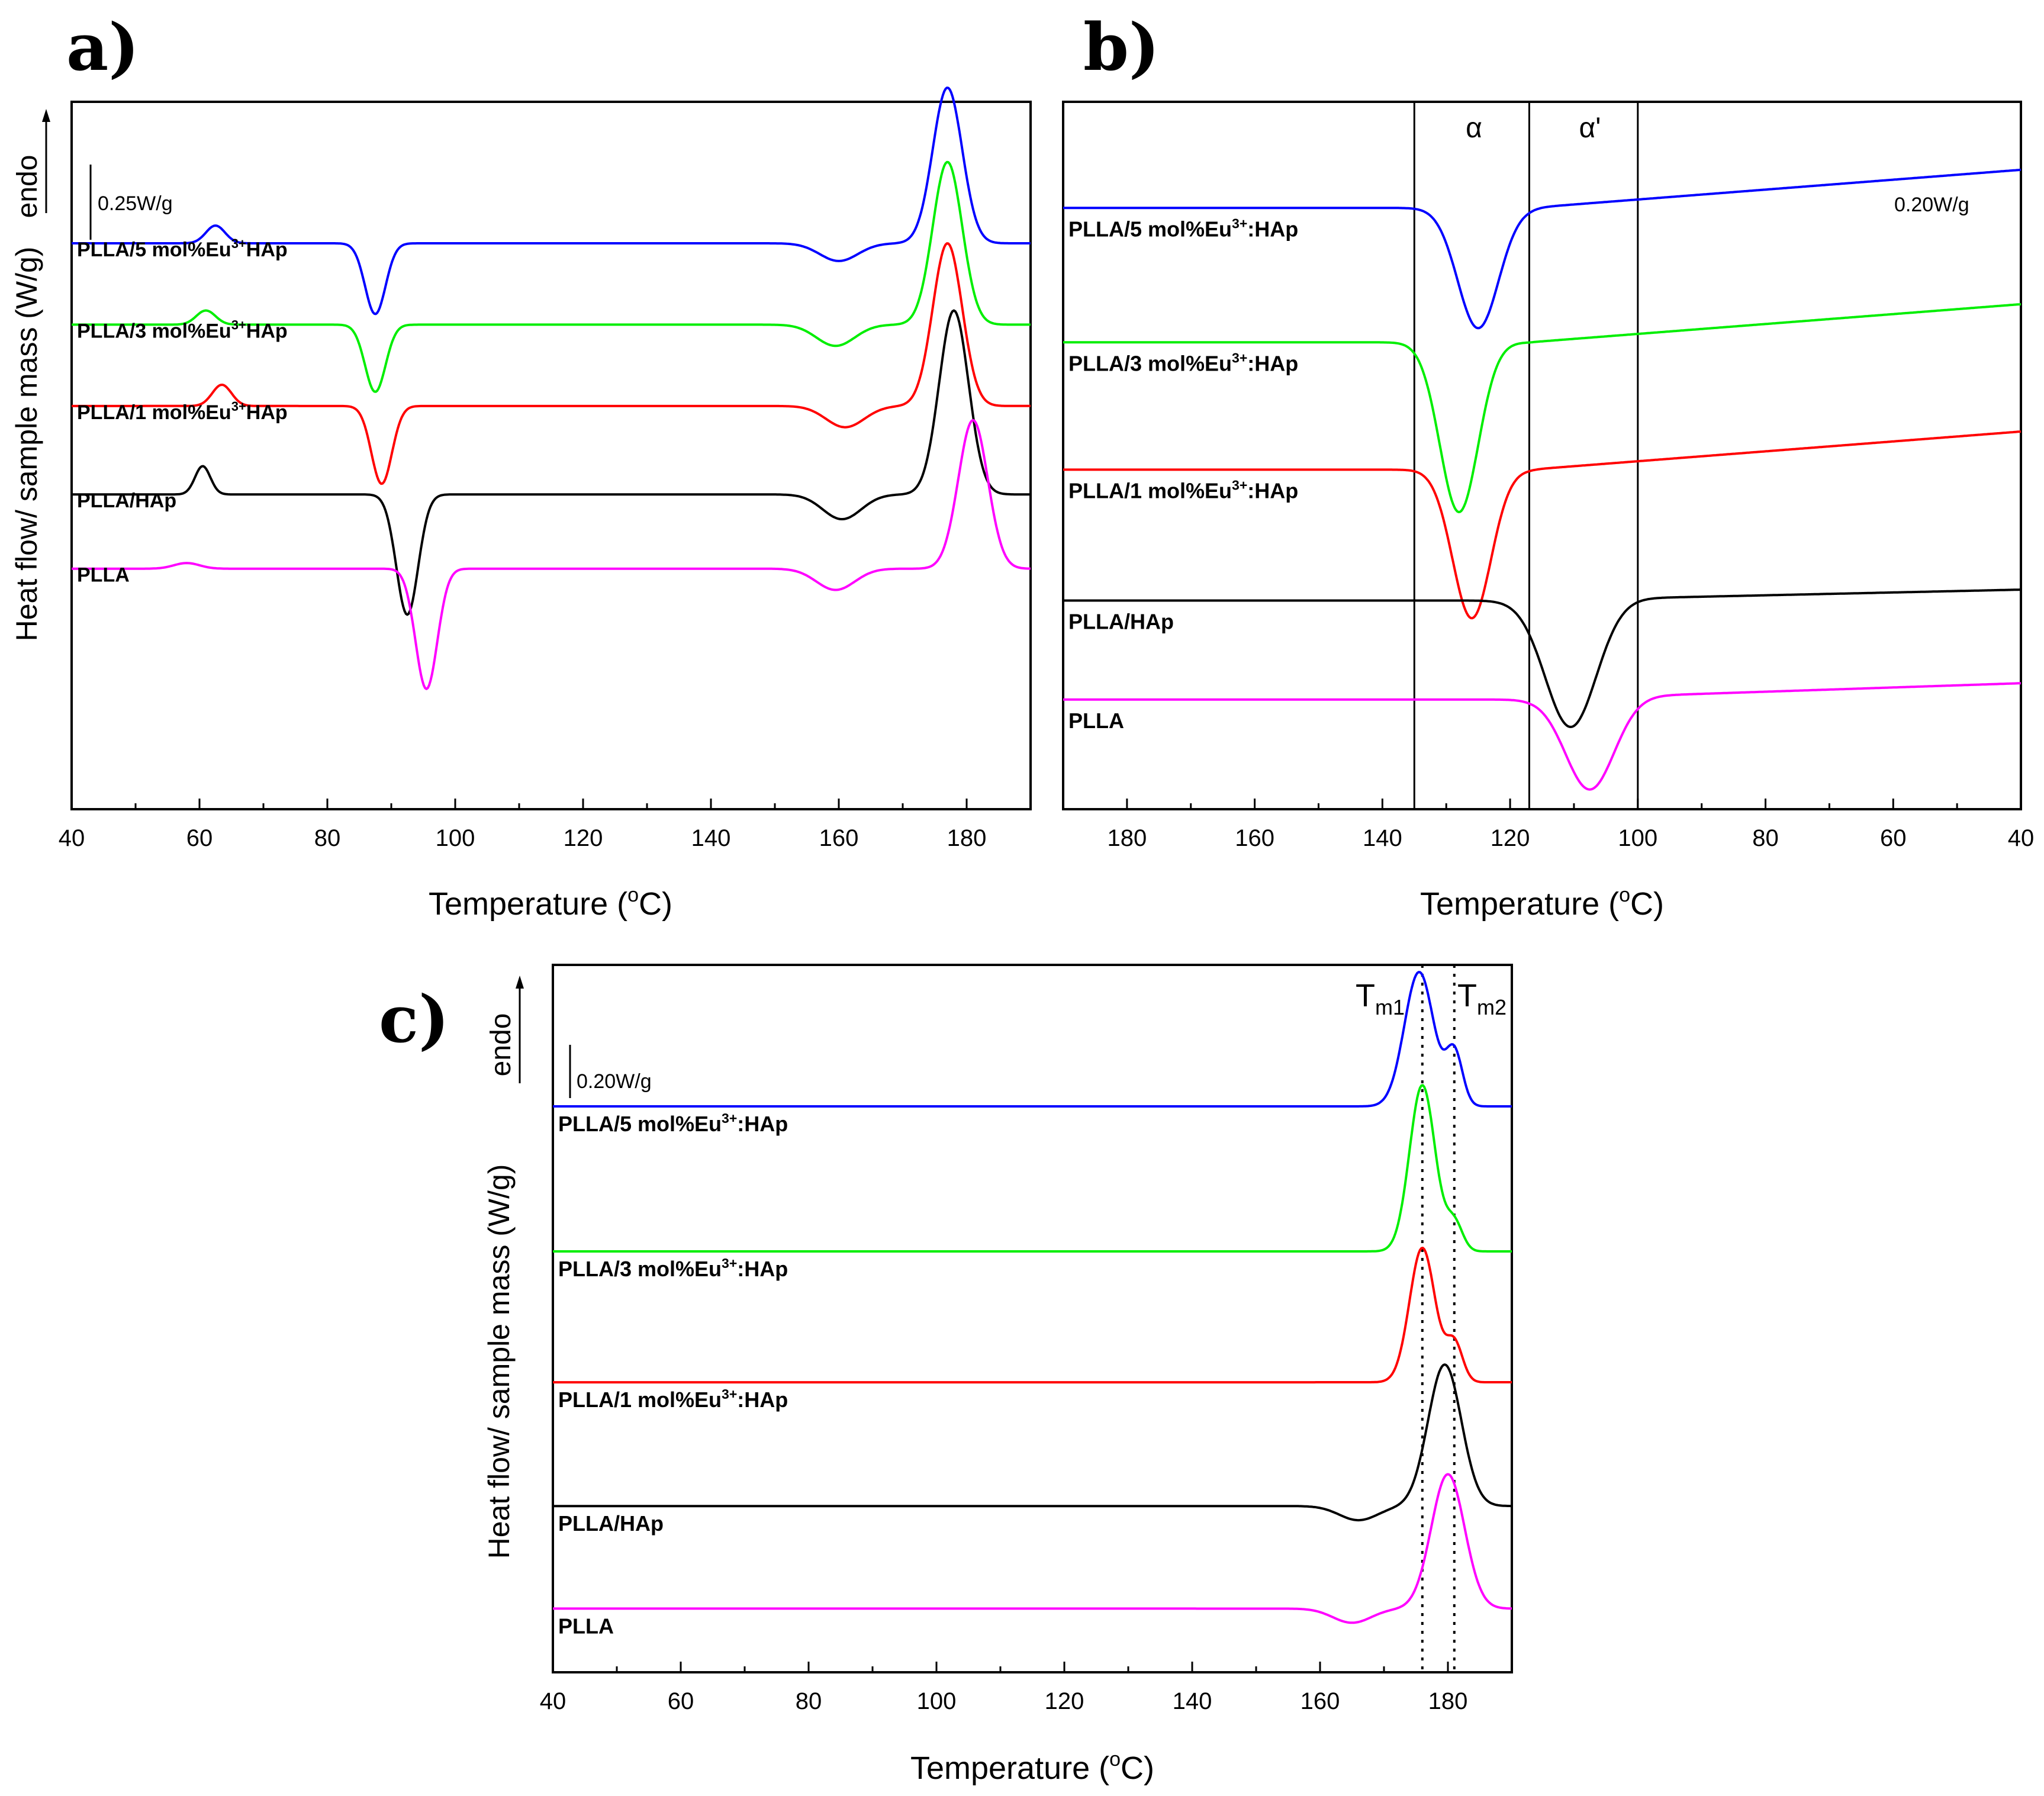 Image resolution: width=2044 pixels, height=1796 pixels. I want to click on panel-c-ylabel: Heat flow/ sample mass (W/g), so click(499, 1361).